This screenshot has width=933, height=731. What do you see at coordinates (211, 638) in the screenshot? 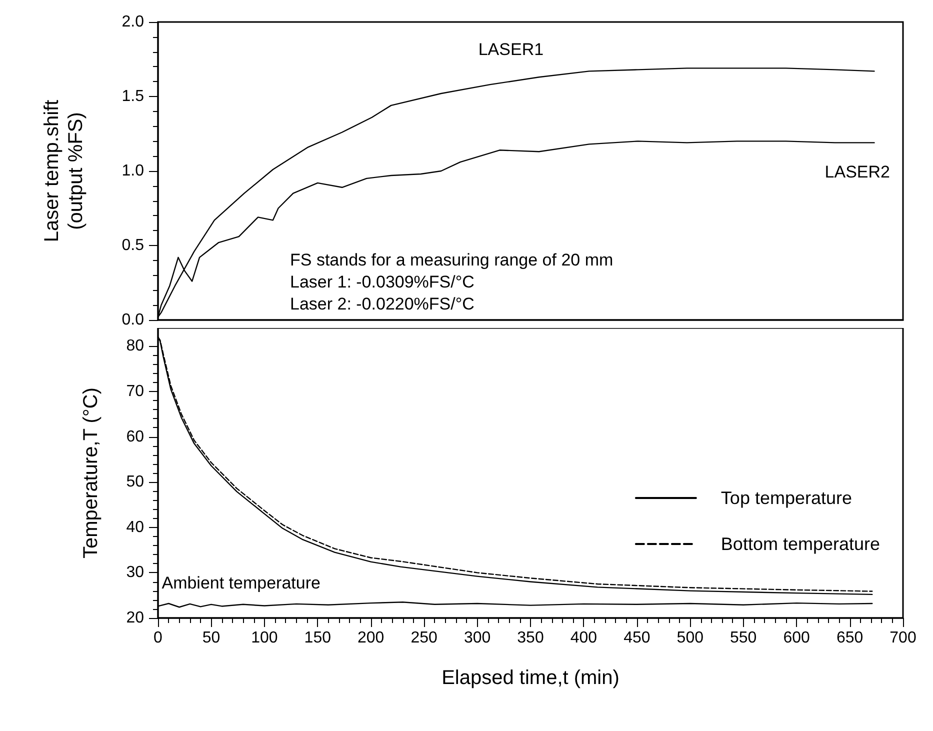
I see `x-tick-label: 50` at bounding box center [211, 638].